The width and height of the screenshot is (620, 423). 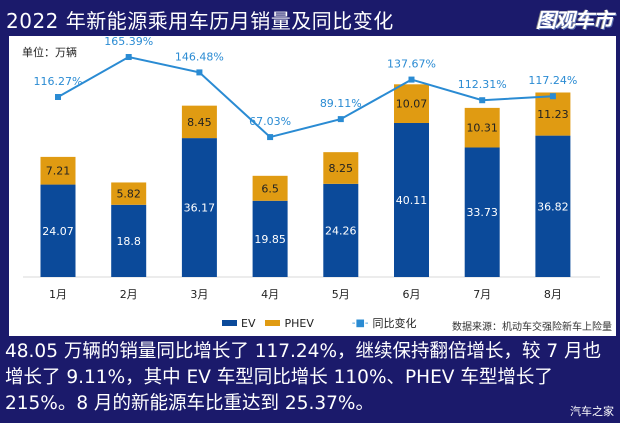 What do you see at coordinates (482, 294) in the screenshot?
I see `x-tick-label: 7月` at bounding box center [482, 294].